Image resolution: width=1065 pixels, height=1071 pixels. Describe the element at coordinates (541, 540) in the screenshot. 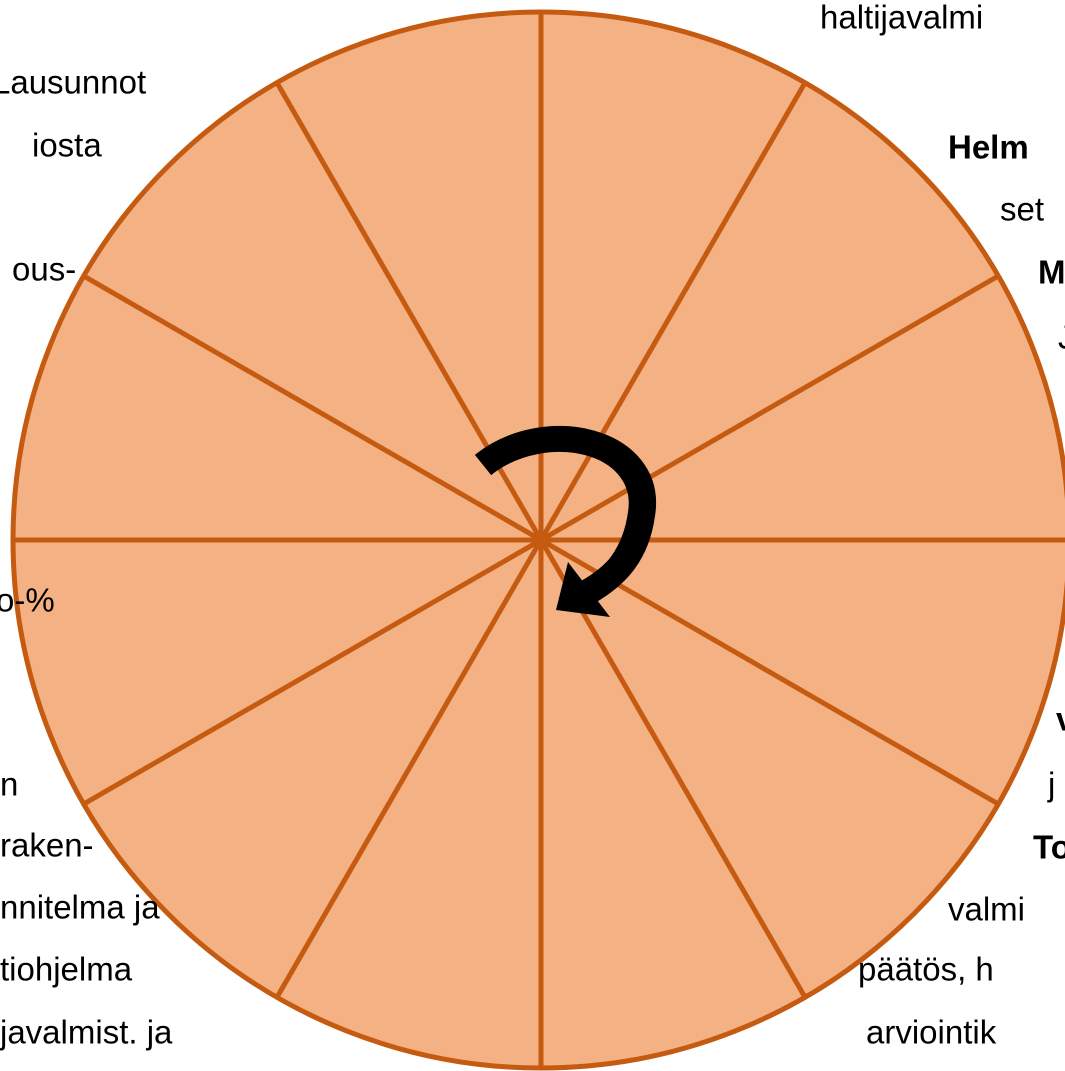

I see `hub` at that location.